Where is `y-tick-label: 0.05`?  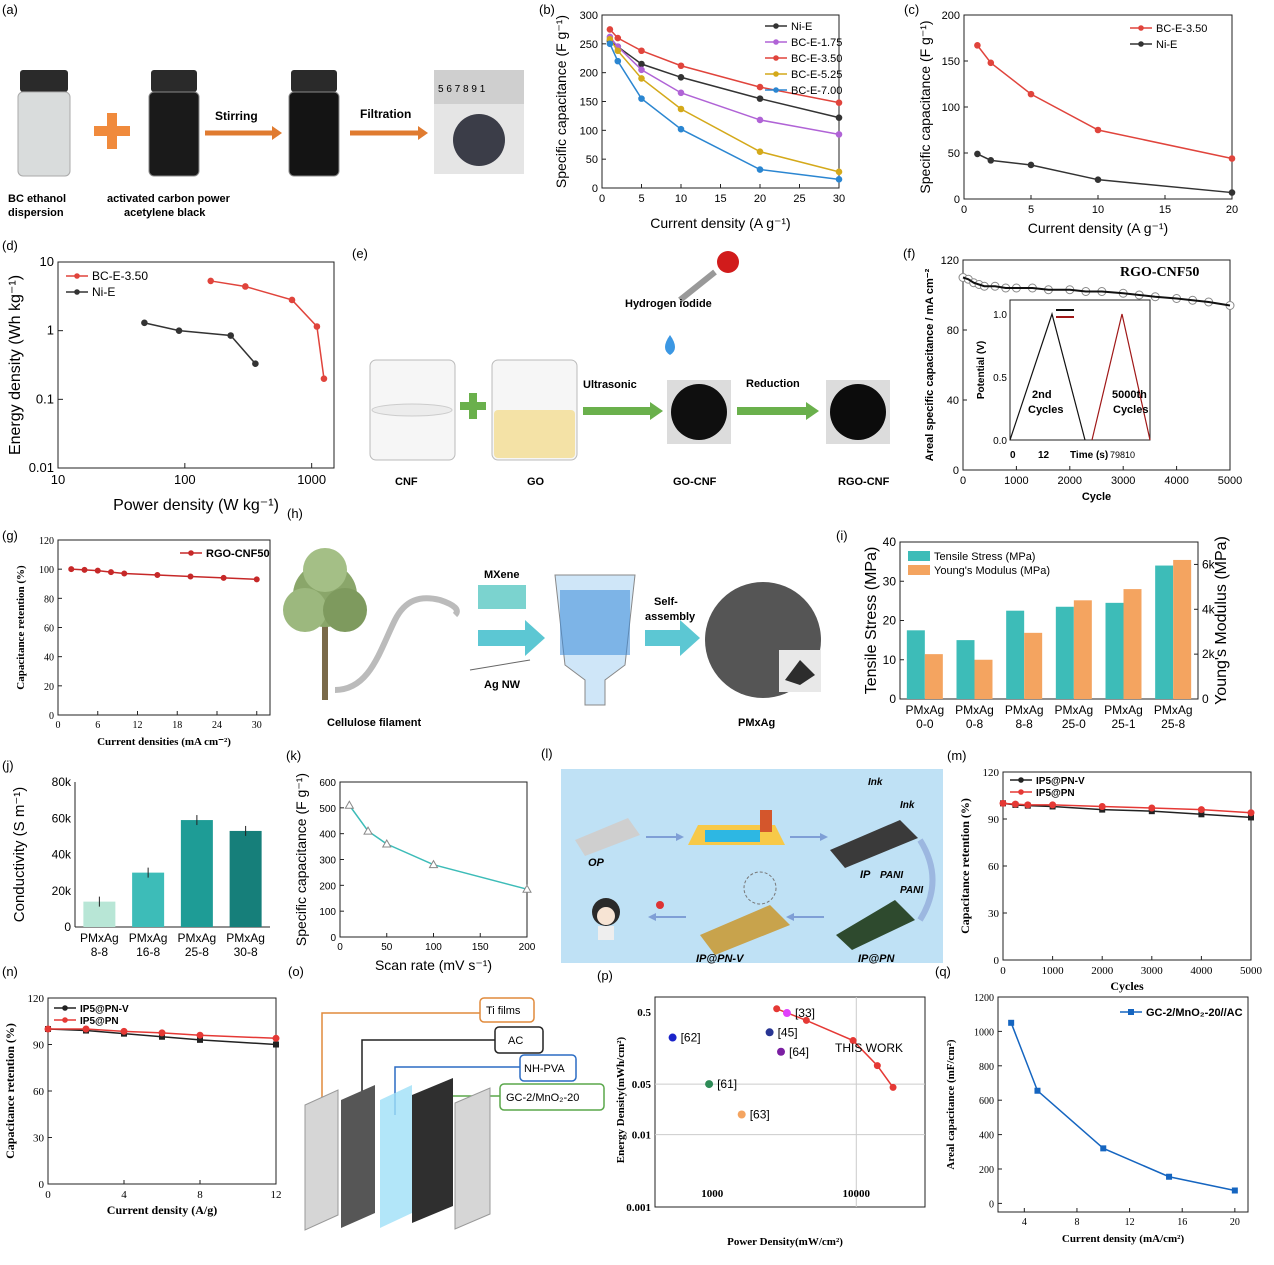
y-tick-label: 0.05 is located at coordinates (642, 1085).